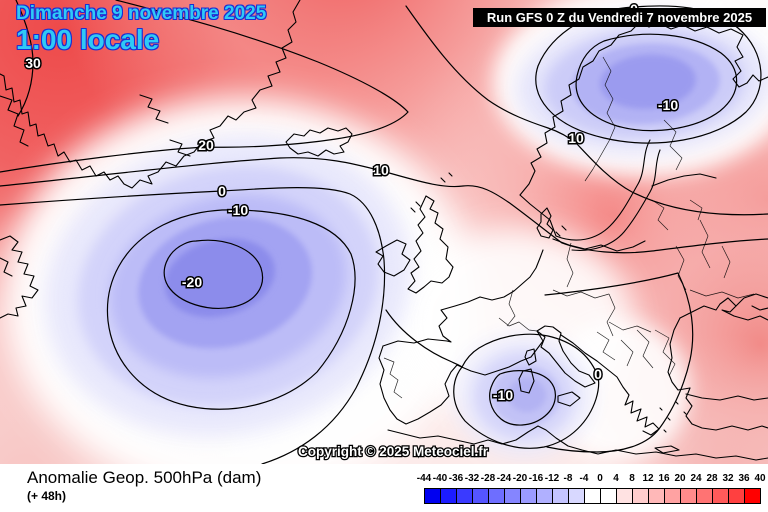  I want to click on copyright-watermark: Copyright © 2025 Meteociel.fr, so click(393, 451).